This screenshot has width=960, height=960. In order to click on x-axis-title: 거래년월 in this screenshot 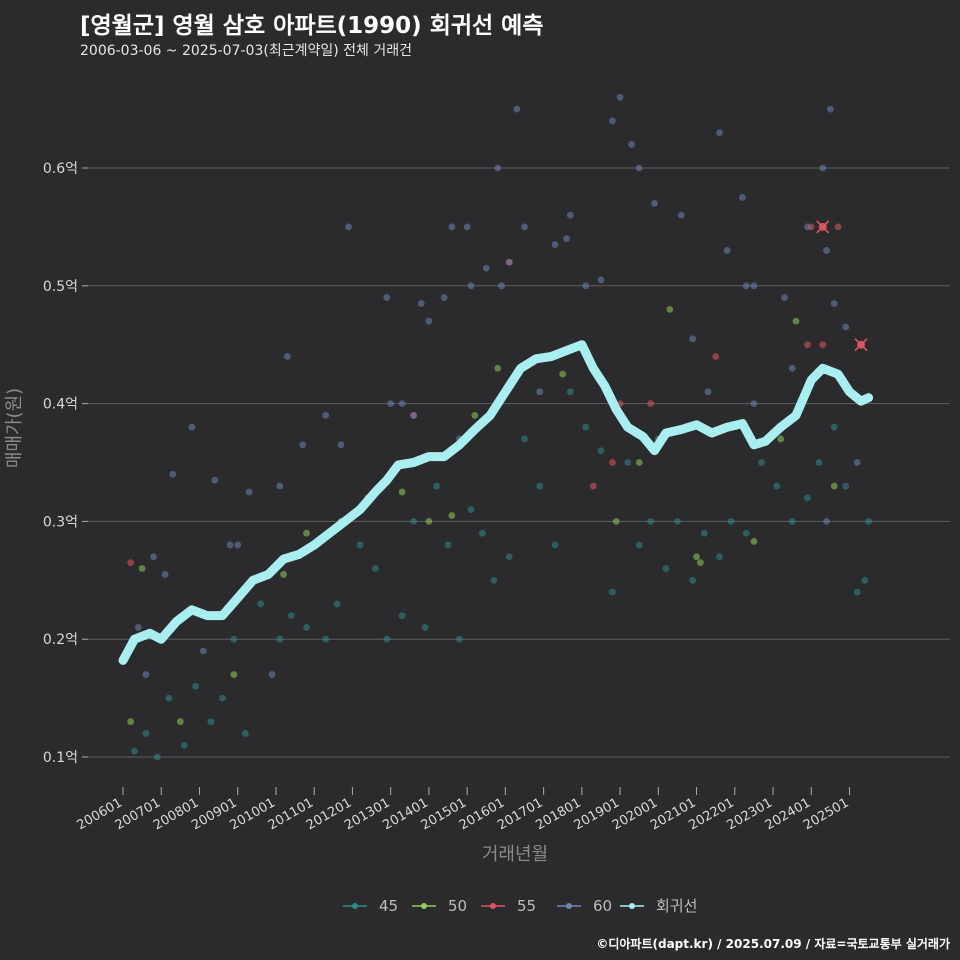, I will do `click(515, 854)`.